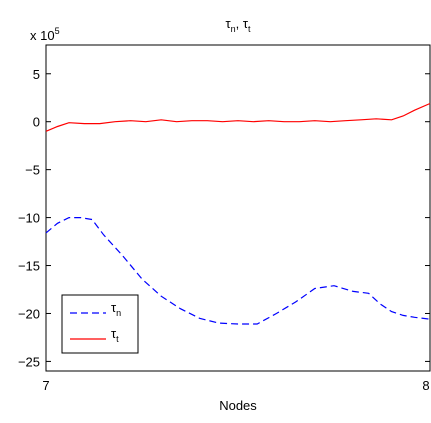 This screenshot has height=423, width=431. What do you see at coordinates (29, 218) in the screenshot?
I see `y-tick-label: −10` at bounding box center [29, 218].